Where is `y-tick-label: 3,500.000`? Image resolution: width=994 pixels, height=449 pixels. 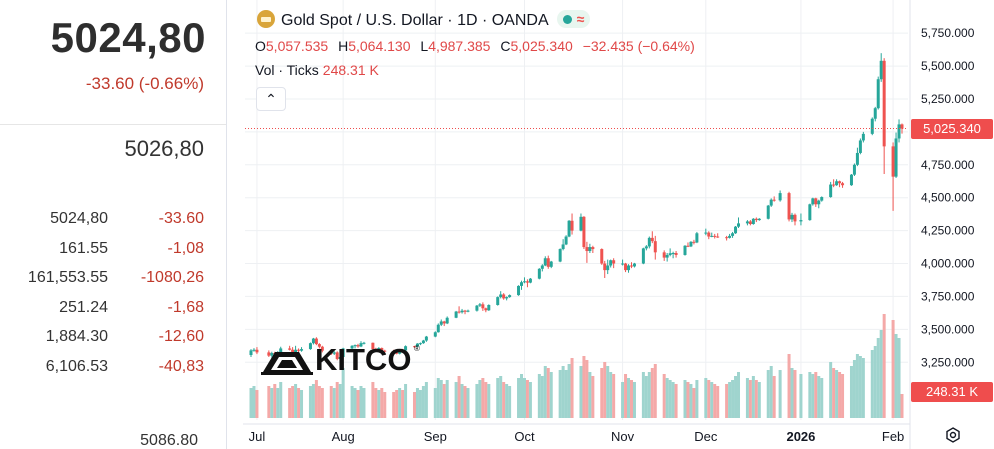
y-tick-label: 3,500.000 is located at coordinates (948, 329).